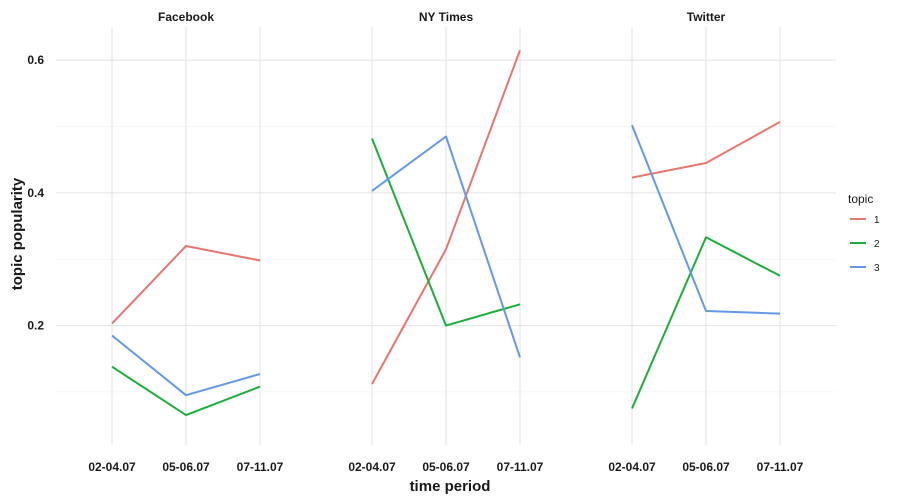  I want to click on y-tick-label: 0.2, so click(35, 326).